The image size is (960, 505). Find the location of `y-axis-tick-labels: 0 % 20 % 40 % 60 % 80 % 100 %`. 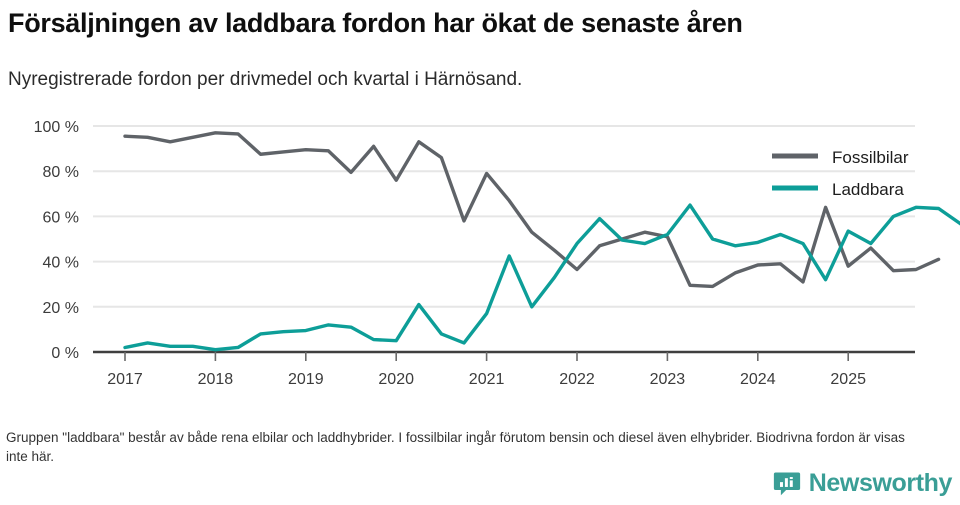

y-axis-tick-labels: 0 % 20 % 40 % 60 % 80 % 100 % is located at coordinates (56, 240).